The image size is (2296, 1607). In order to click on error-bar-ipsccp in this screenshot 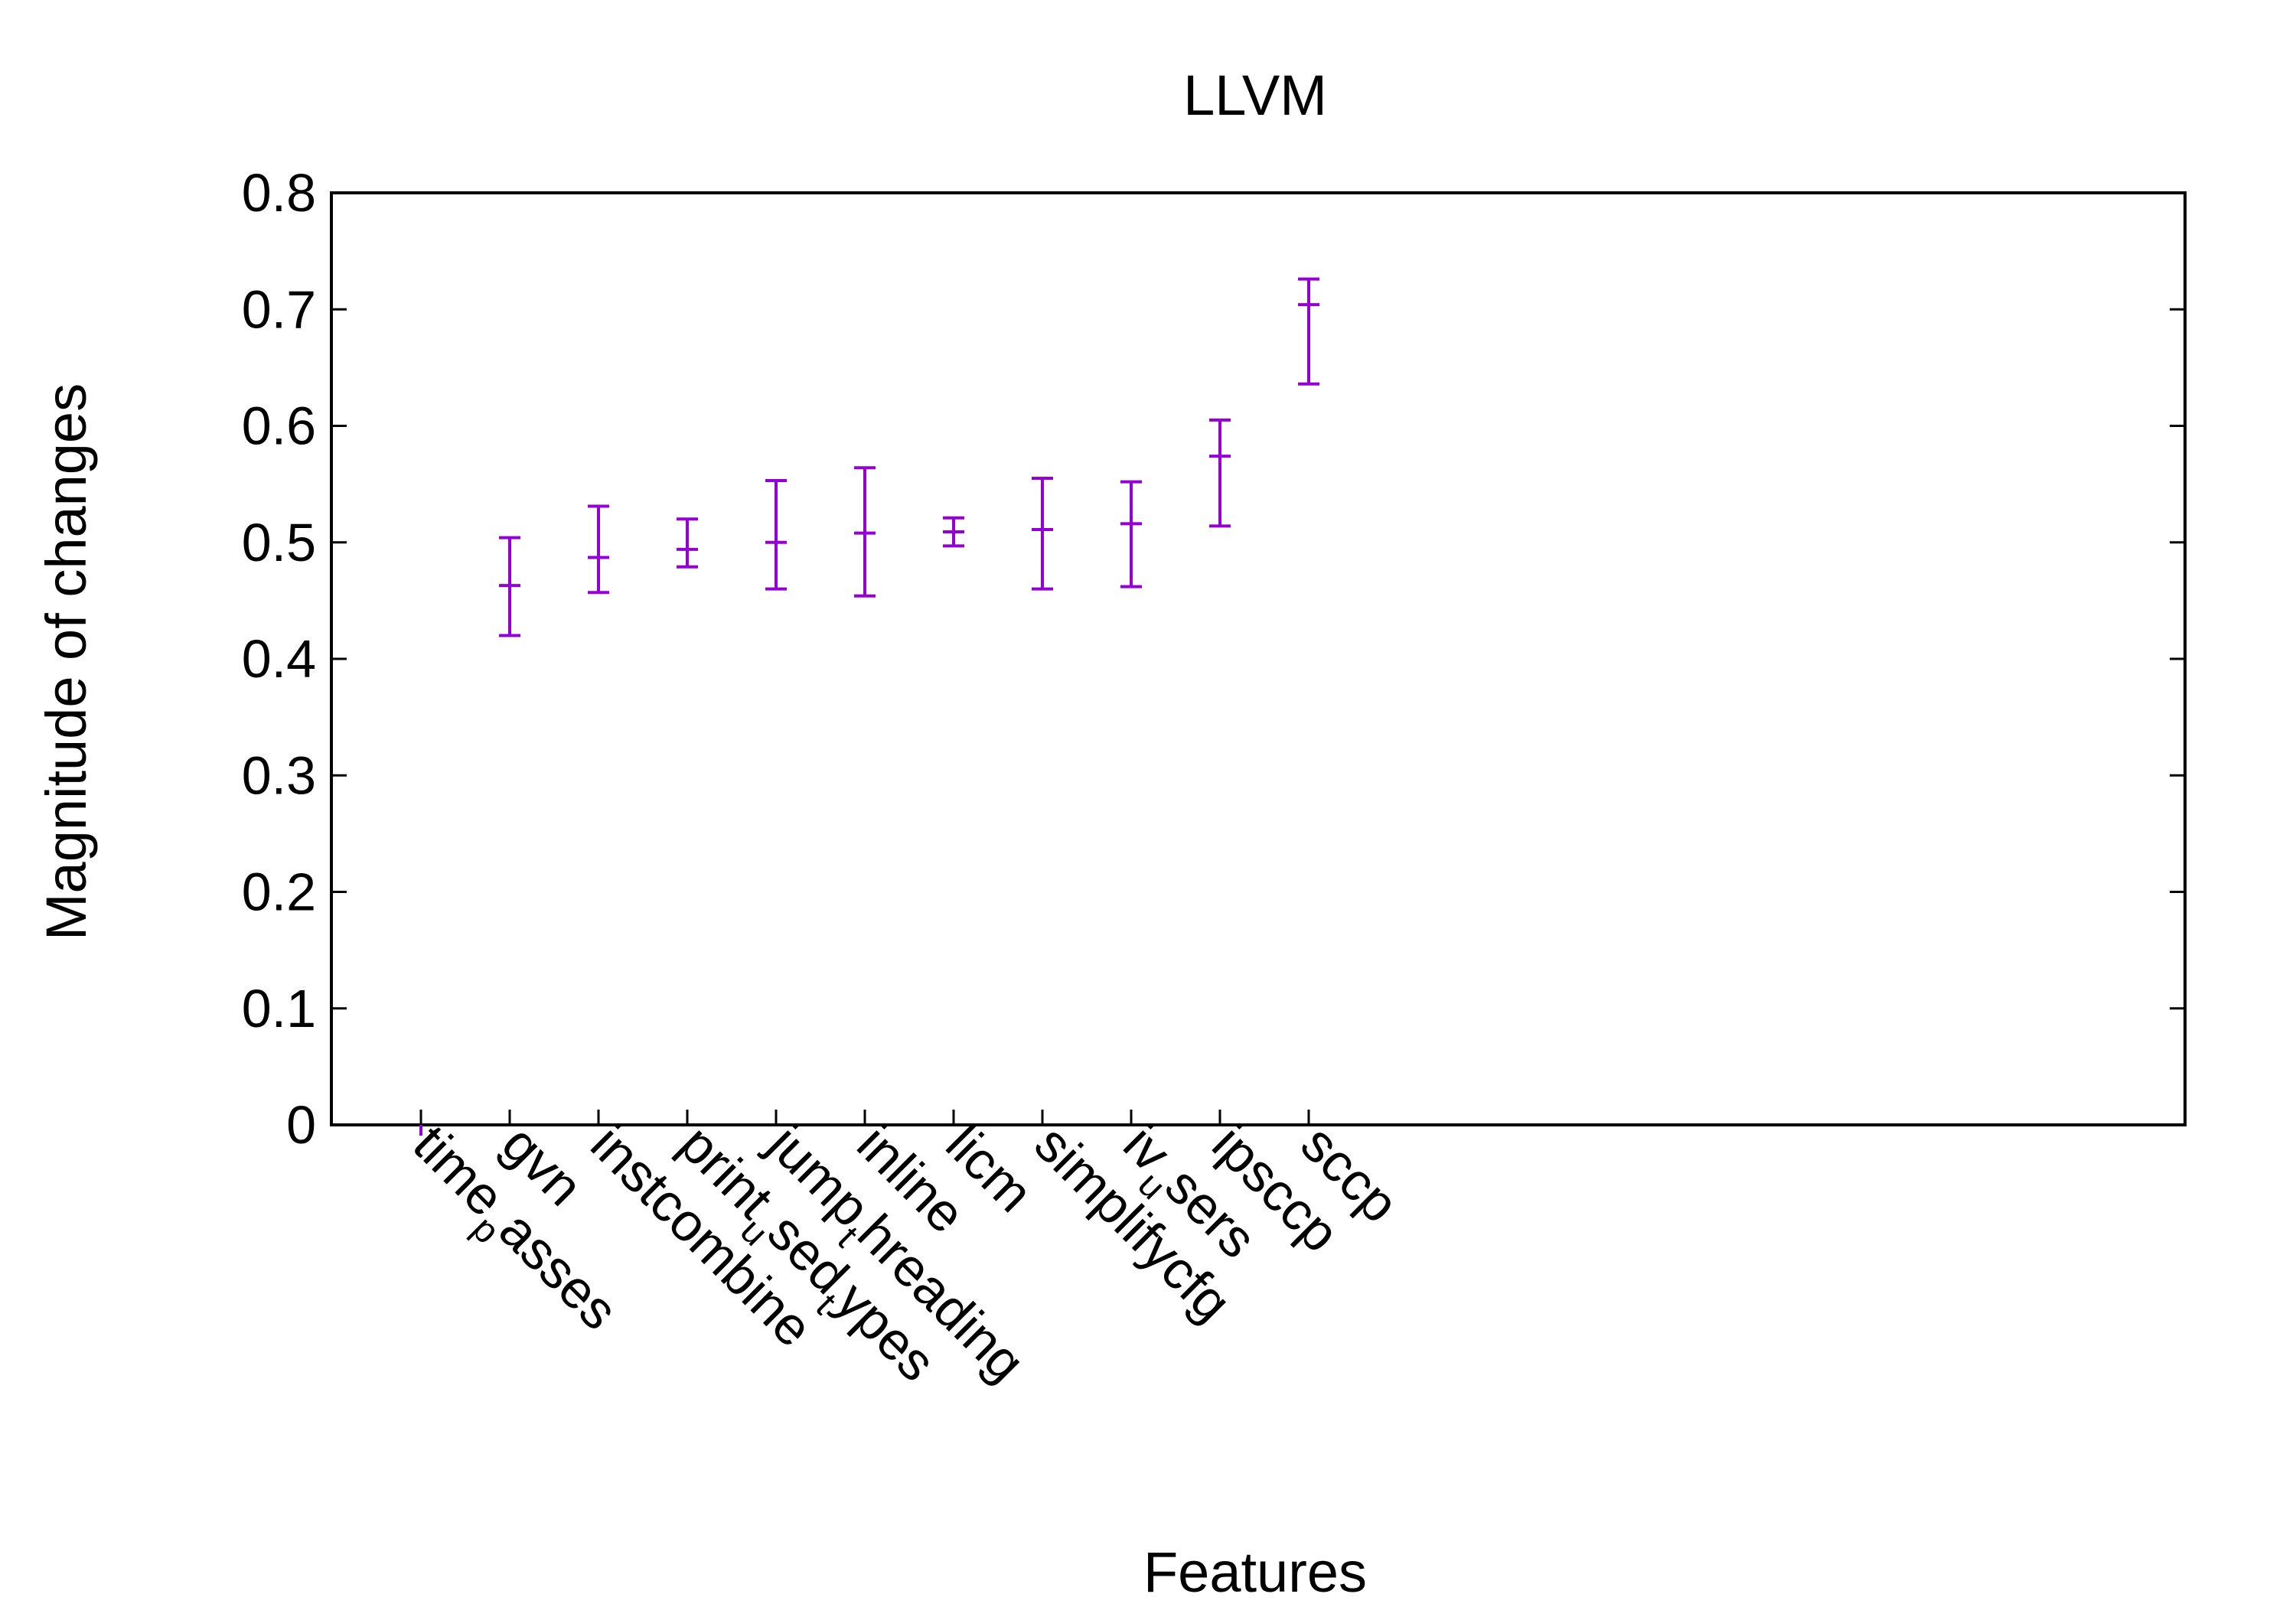, I will do `click(1220, 473)`.